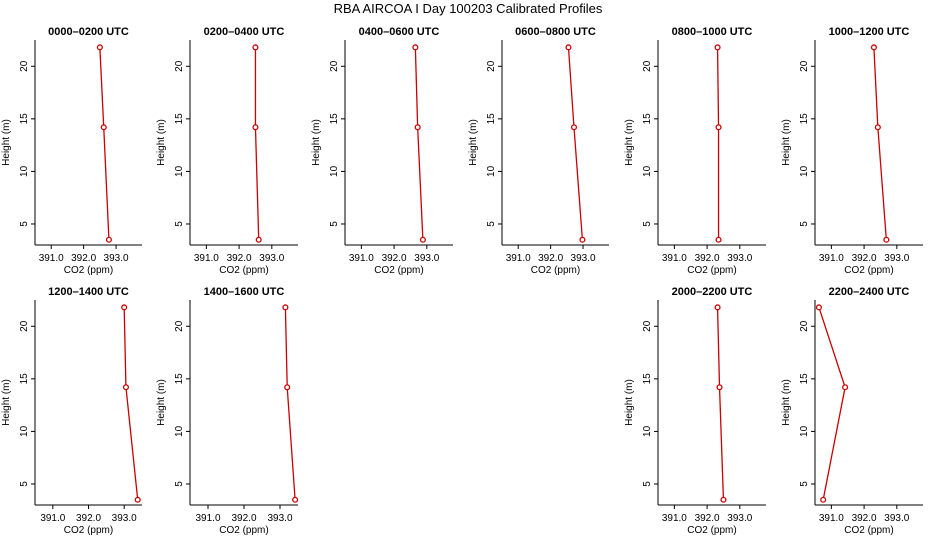 Image resolution: width=936 pixels, height=540 pixels. What do you see at coordinates (712, 32) in the screenshot?
I see `panel-title: 0800–1000 UTC` at bounding box center [712, 32].